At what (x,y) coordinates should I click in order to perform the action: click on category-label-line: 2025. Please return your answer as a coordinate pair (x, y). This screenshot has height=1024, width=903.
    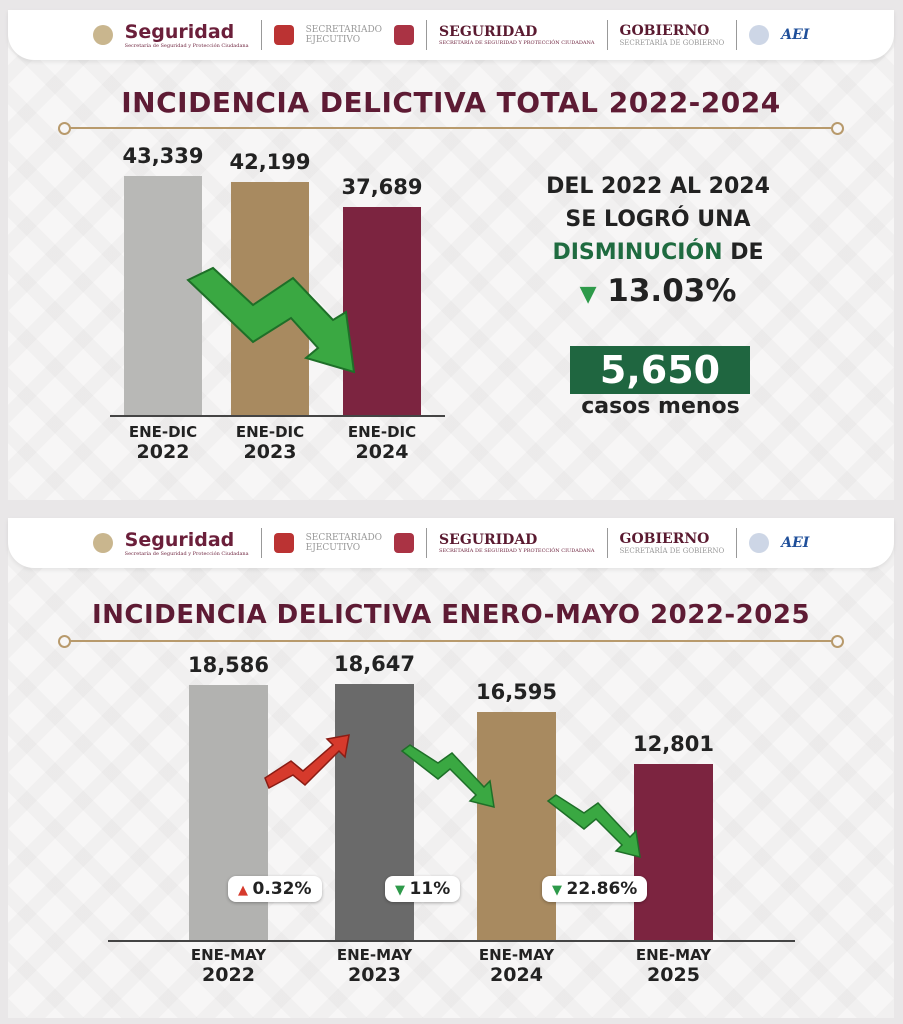
    Looking at the image, I should click on (673, 975).